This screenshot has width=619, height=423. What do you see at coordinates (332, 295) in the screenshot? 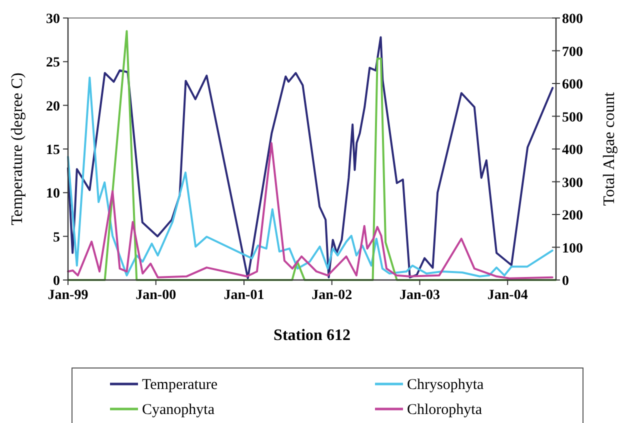
I see `x-tick-label: Jan-02` at bounding box center [332, 295].